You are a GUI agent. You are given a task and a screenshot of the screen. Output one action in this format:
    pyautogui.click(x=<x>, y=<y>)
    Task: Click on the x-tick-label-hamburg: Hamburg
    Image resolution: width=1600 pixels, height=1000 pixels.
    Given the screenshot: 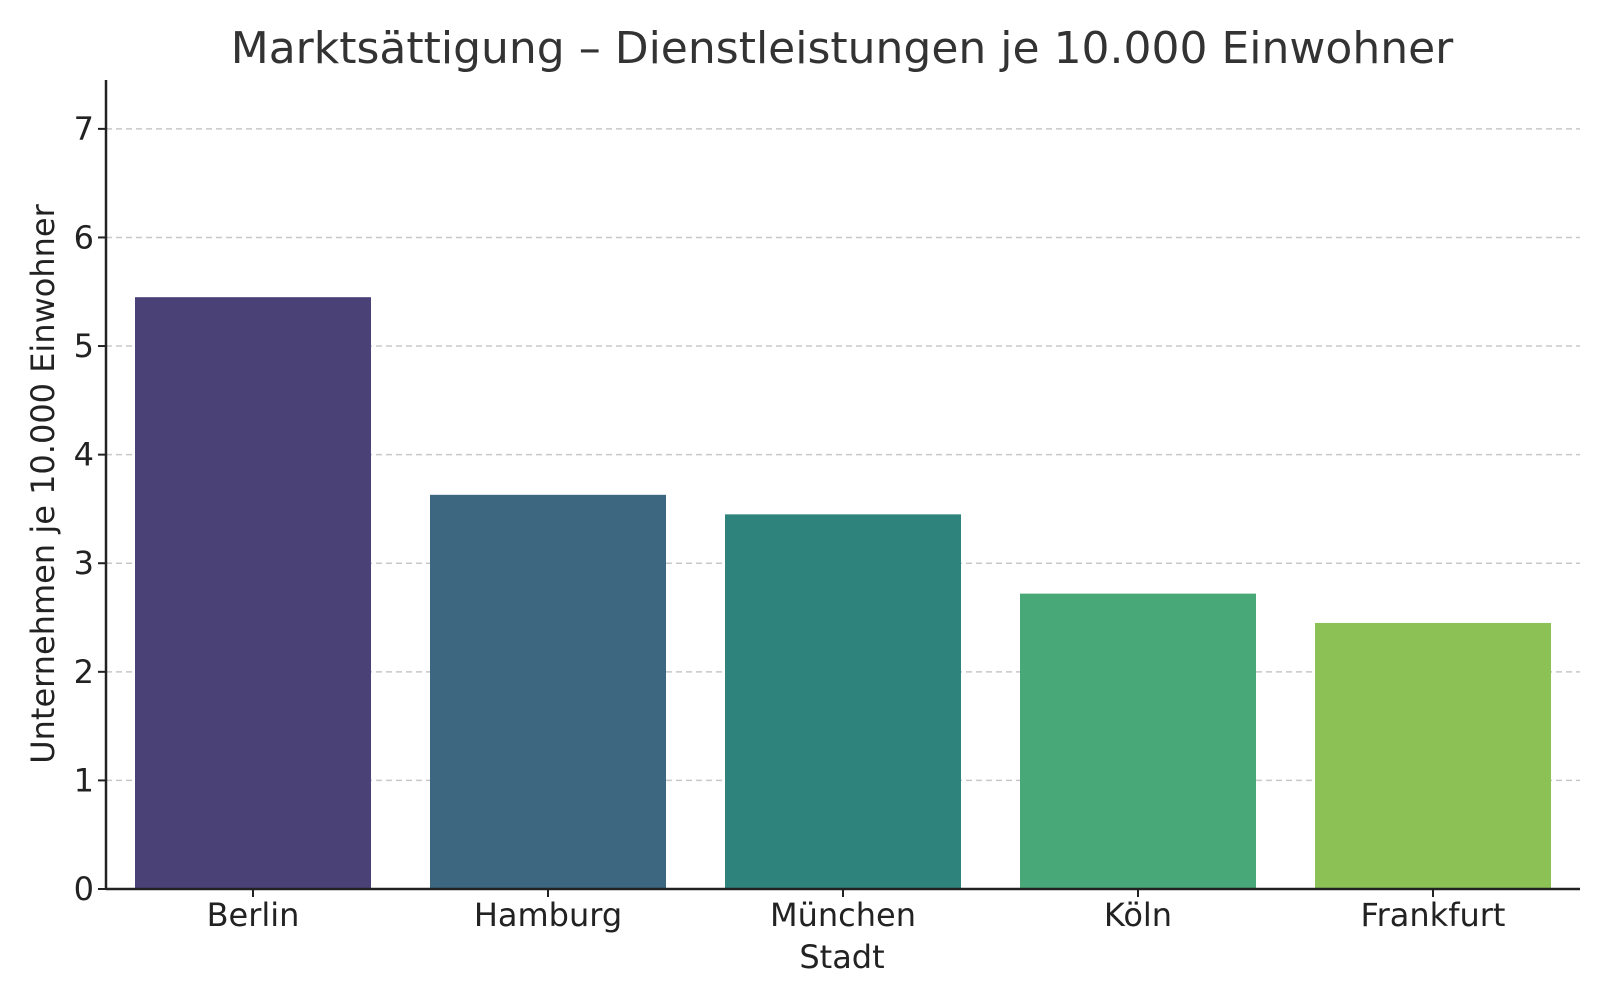 What is the action you would take?
    pyautogui.click(x=548, y=915)
    